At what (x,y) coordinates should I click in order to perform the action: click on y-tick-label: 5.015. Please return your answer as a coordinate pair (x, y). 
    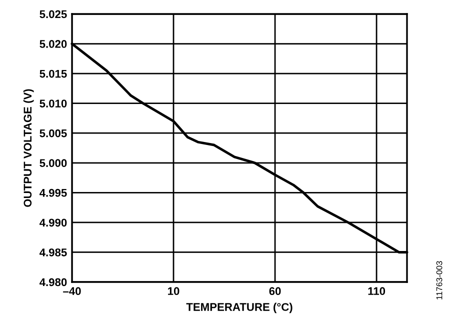
    Looking at the image, I should click on (53, 74).